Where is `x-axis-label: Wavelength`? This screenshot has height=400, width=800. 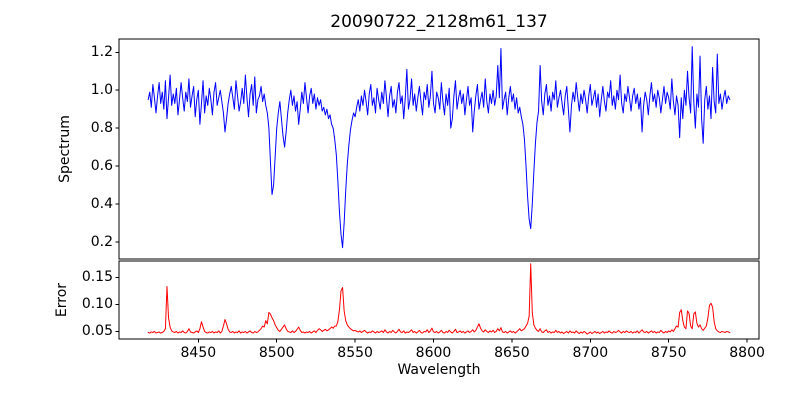 x-axis-label: Wavelength is located at coordinates (439, 370).